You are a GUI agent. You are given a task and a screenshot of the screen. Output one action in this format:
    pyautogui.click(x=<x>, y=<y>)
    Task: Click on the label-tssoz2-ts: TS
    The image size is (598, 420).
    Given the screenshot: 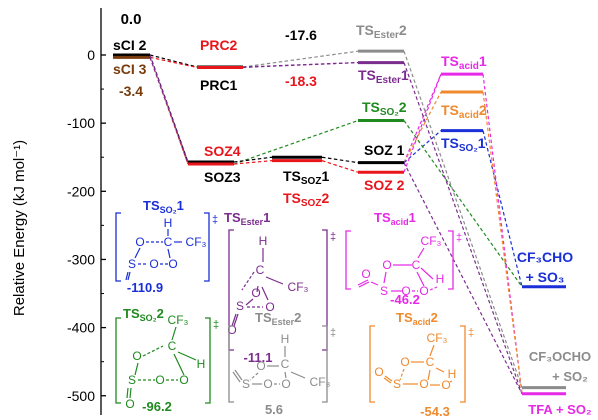 What is the action you would take?
    pyautogui.click(x=292, y=198)
    